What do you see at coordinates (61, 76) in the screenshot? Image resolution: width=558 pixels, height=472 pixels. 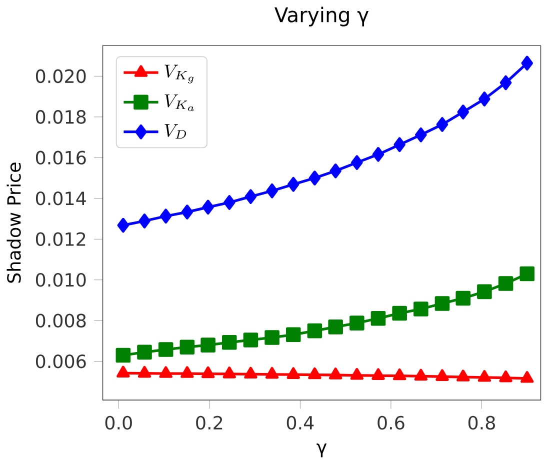 I see `y-tick-label: 0.020` at bounding box center [61, 76].